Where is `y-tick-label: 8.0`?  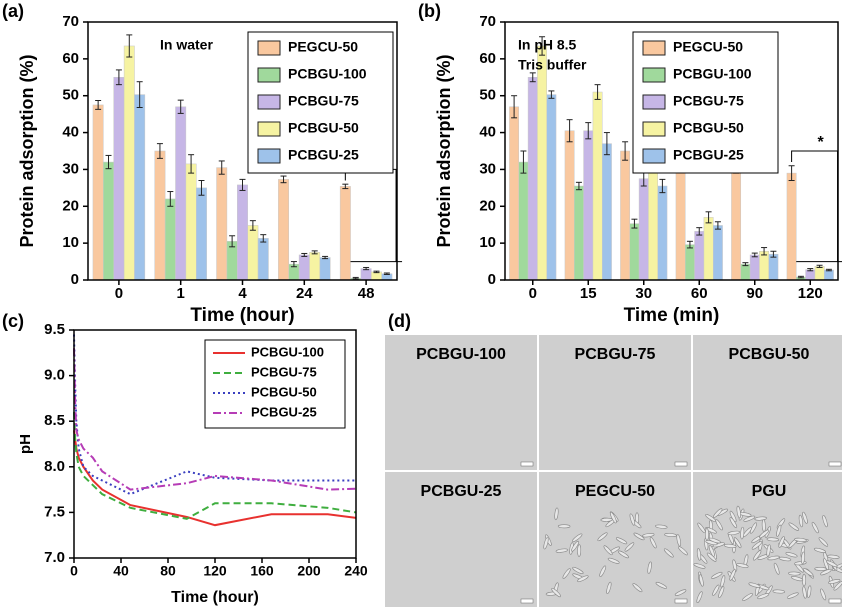
y-tick-label: 8.0 is located at coordinates (54, 466).